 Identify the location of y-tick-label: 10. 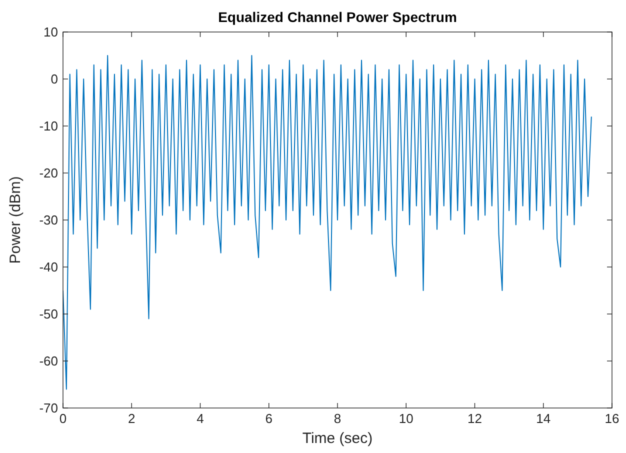
(51, 32).